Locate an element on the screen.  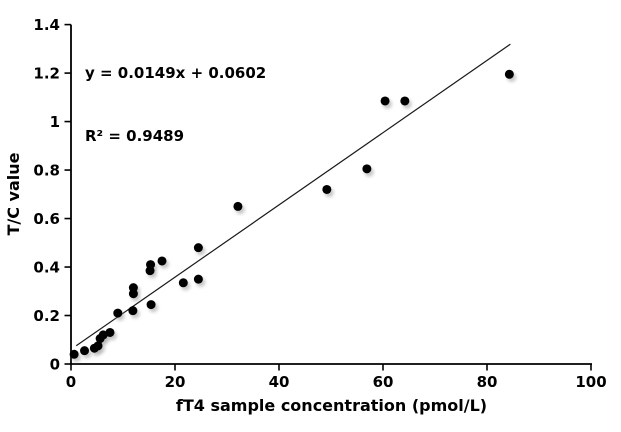
y-tick-label: 0 is located at coordinates (55, 365).